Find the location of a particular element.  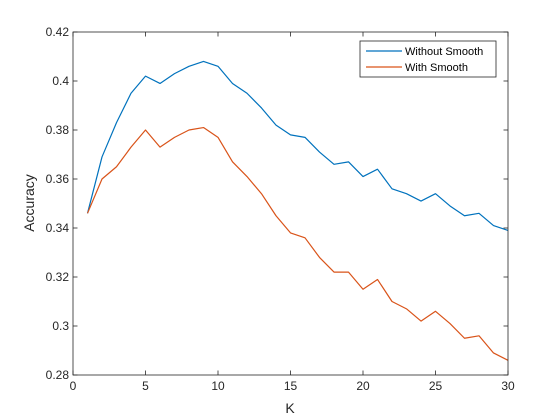

x-tick-label: 5 is located at coordinates (145, 386).